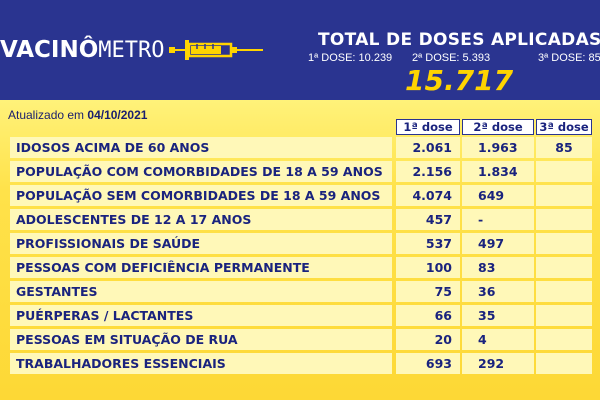  Describe the element at coordinates (564, 127) in the screenshot. I see `column-header-dose3: 3ª dose` at that location.